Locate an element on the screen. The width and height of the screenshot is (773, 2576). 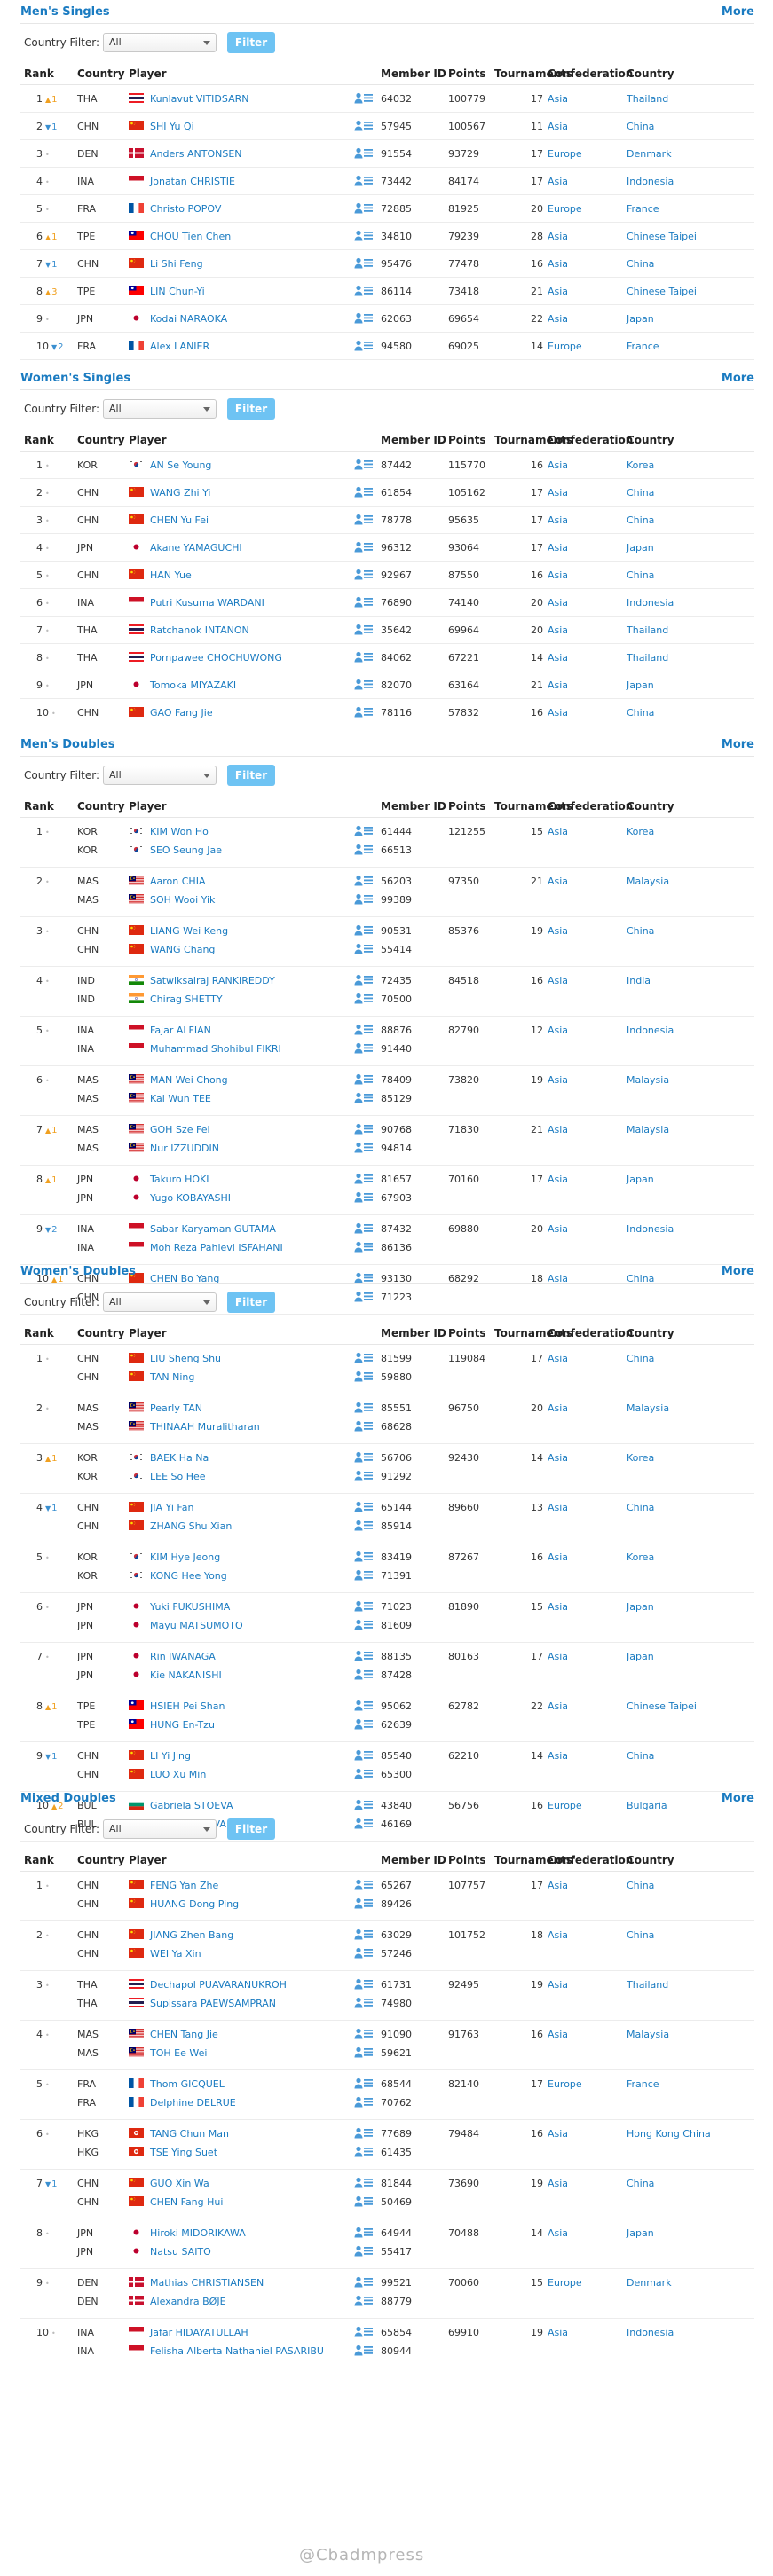
player-name-link: Satwiksairaj RANKIREDDY is located at coordinates (212, 980).